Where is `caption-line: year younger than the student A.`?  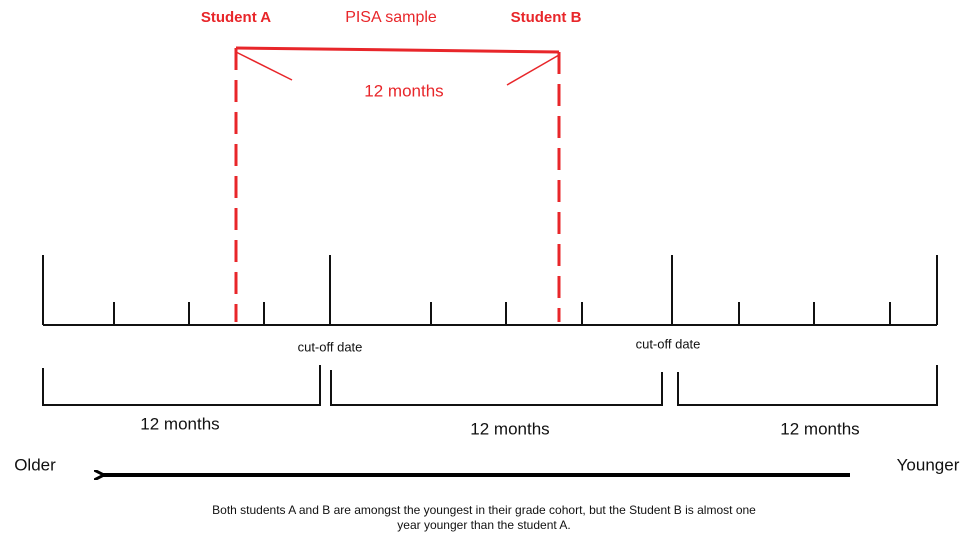
caption-line: year younger than the student A. is located at coordinates (483, 525).